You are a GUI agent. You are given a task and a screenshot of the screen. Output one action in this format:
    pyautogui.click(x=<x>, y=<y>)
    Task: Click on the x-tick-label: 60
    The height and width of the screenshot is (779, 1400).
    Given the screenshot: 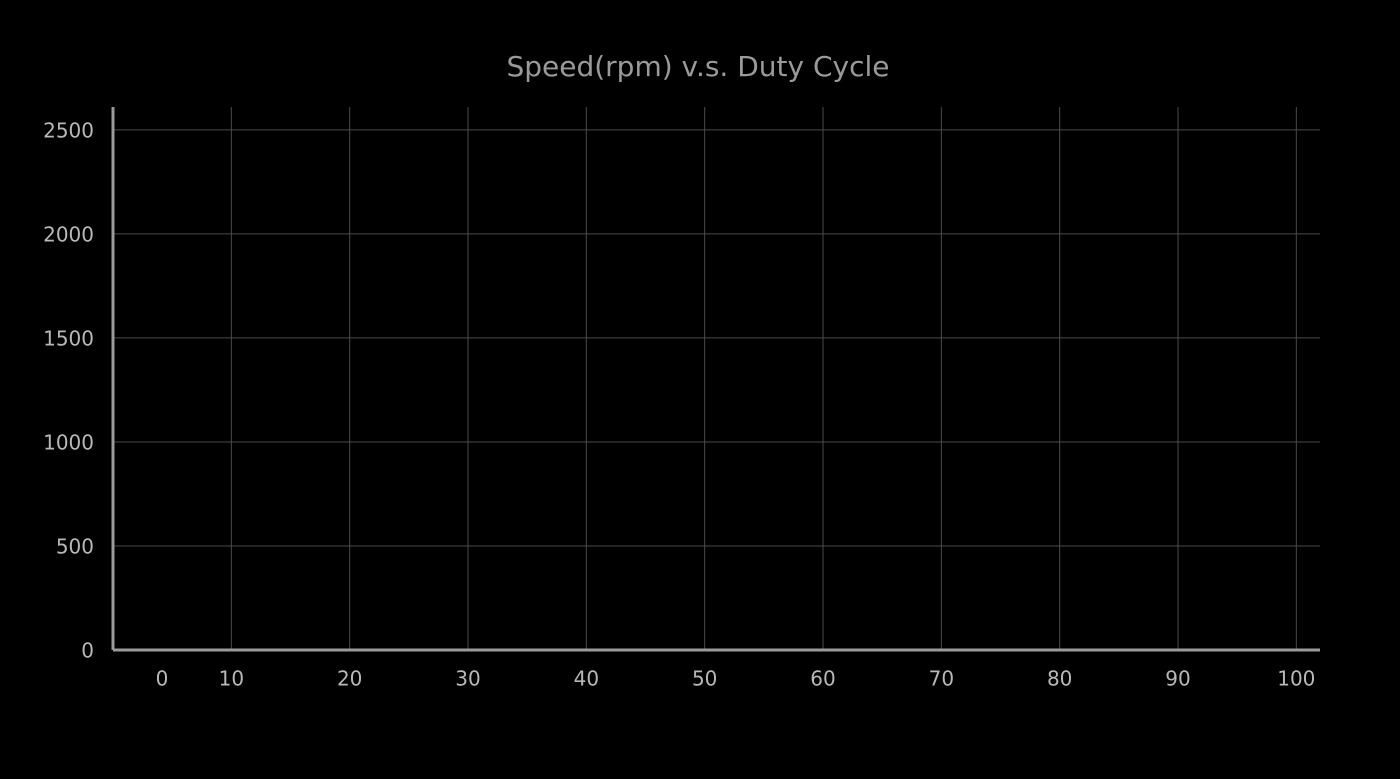 What is the action you would take?
    pyautogui.click(x=822, y=679)
    